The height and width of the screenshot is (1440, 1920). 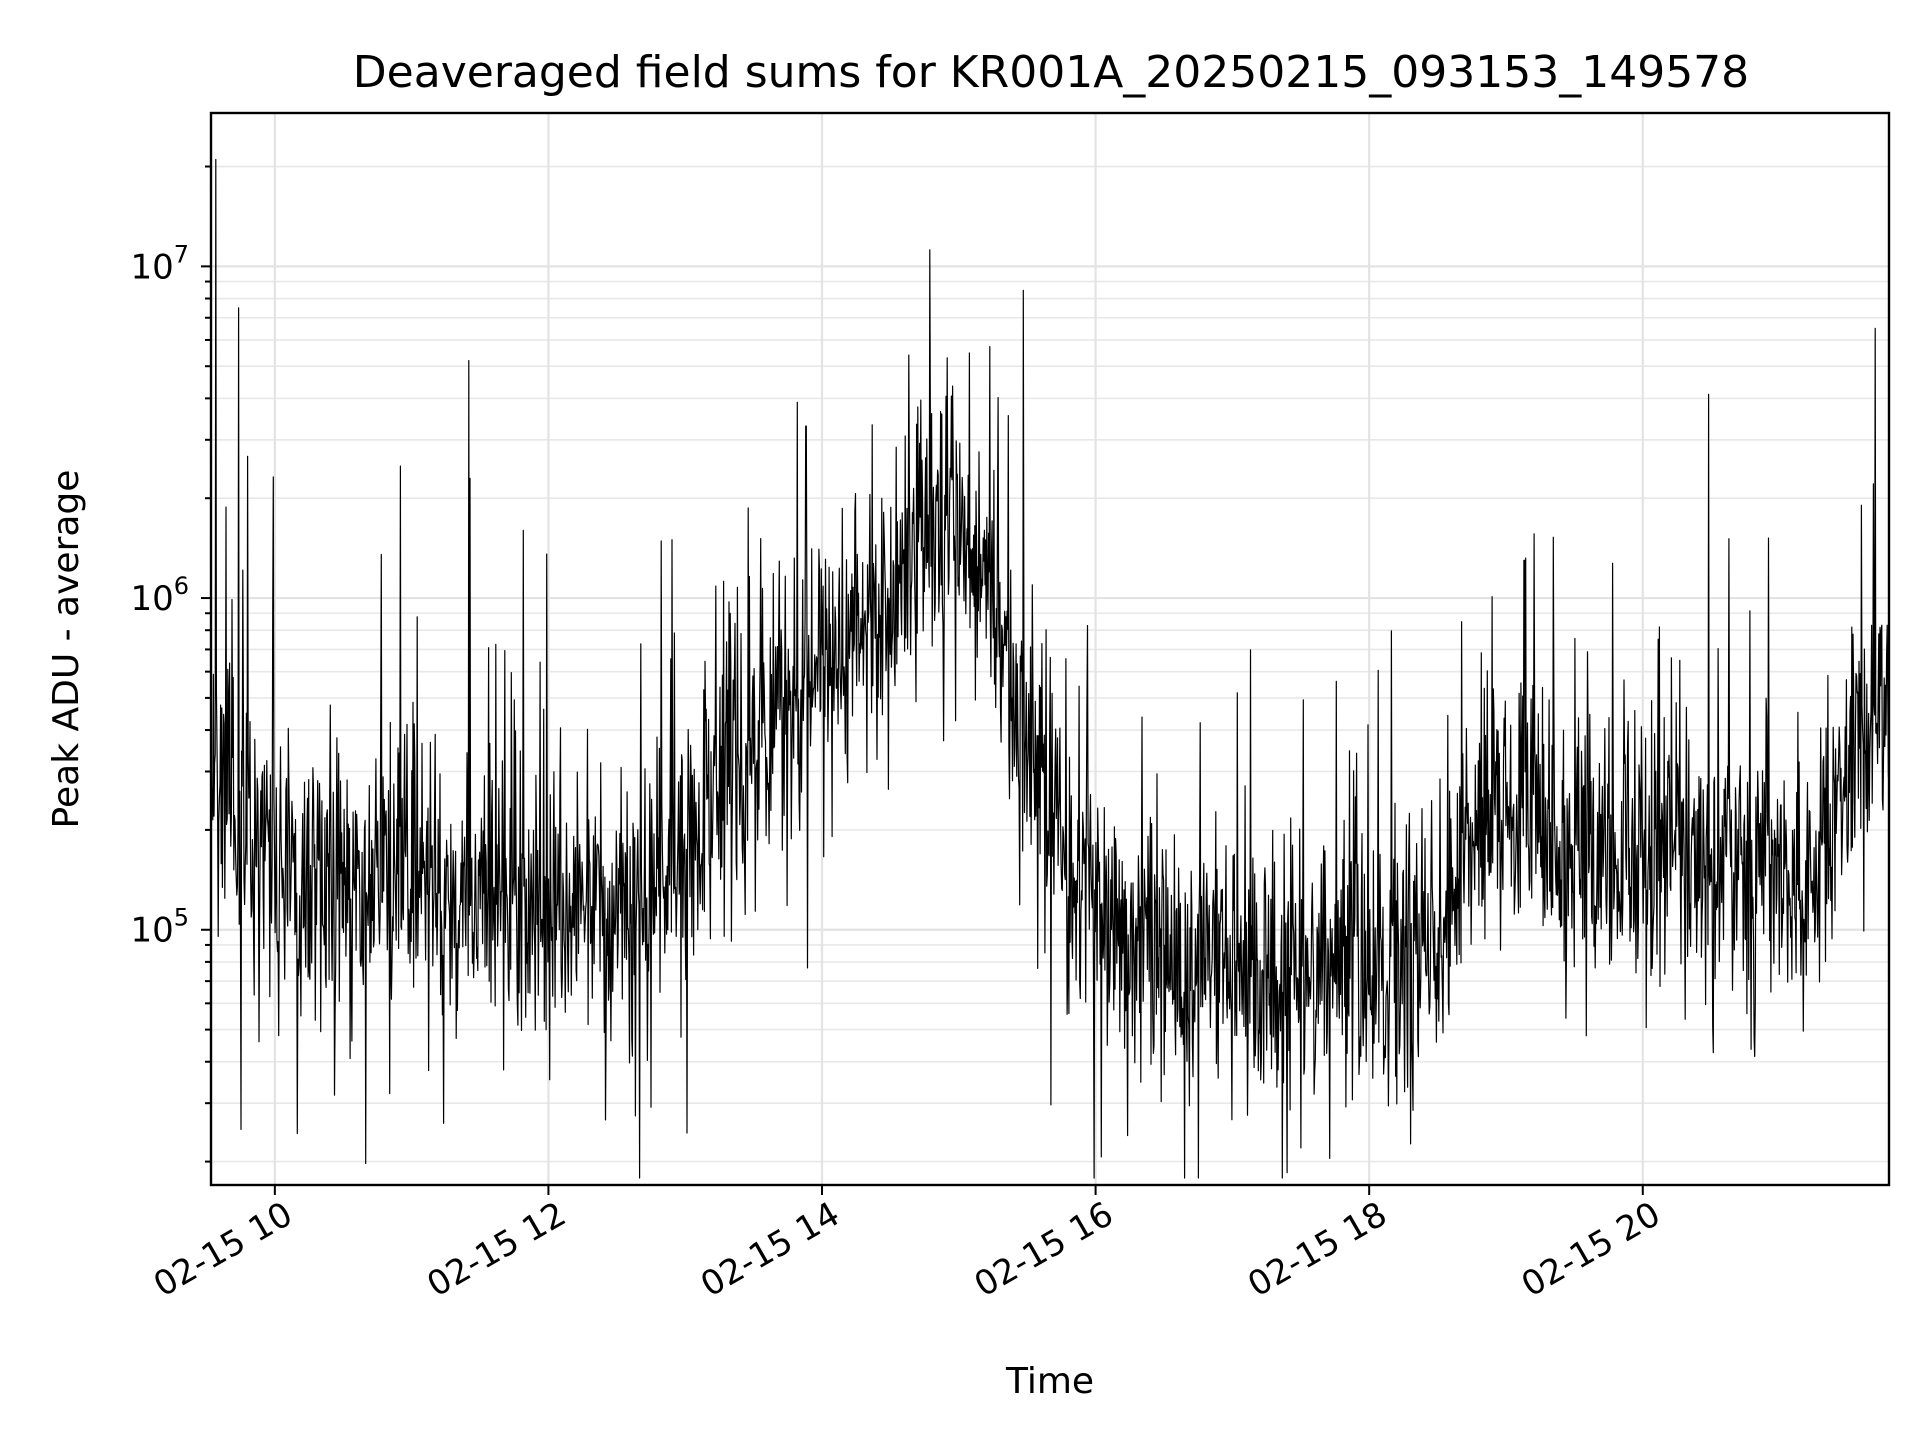 I want to click on x-axis-label: Time, so click(x=1049, y=1381).